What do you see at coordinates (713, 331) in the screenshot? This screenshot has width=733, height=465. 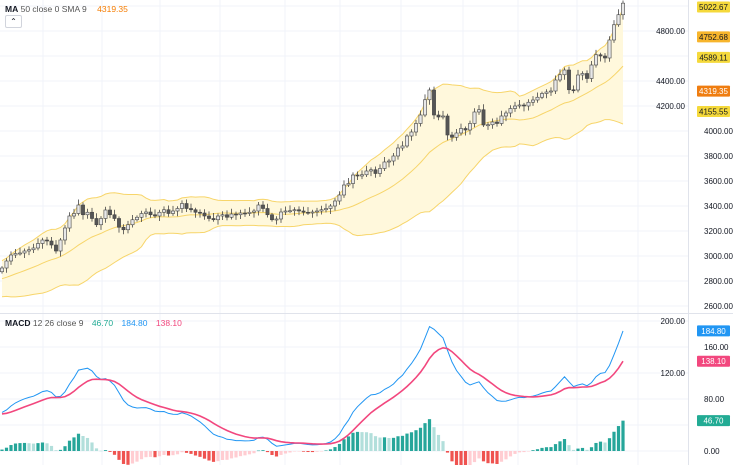 I see `macd-value-label: 184.80` at bounding box center [713, 331].